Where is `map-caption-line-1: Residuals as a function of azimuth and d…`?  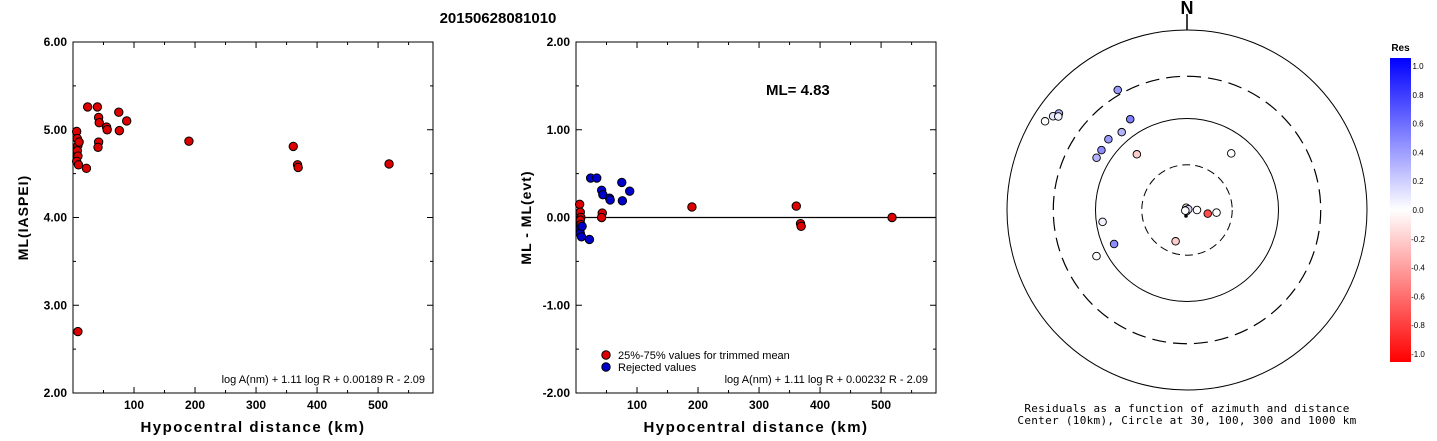 map-caption-line-1: Residuals as a function of azimuth and d… is located at coordinates (1186, 408).